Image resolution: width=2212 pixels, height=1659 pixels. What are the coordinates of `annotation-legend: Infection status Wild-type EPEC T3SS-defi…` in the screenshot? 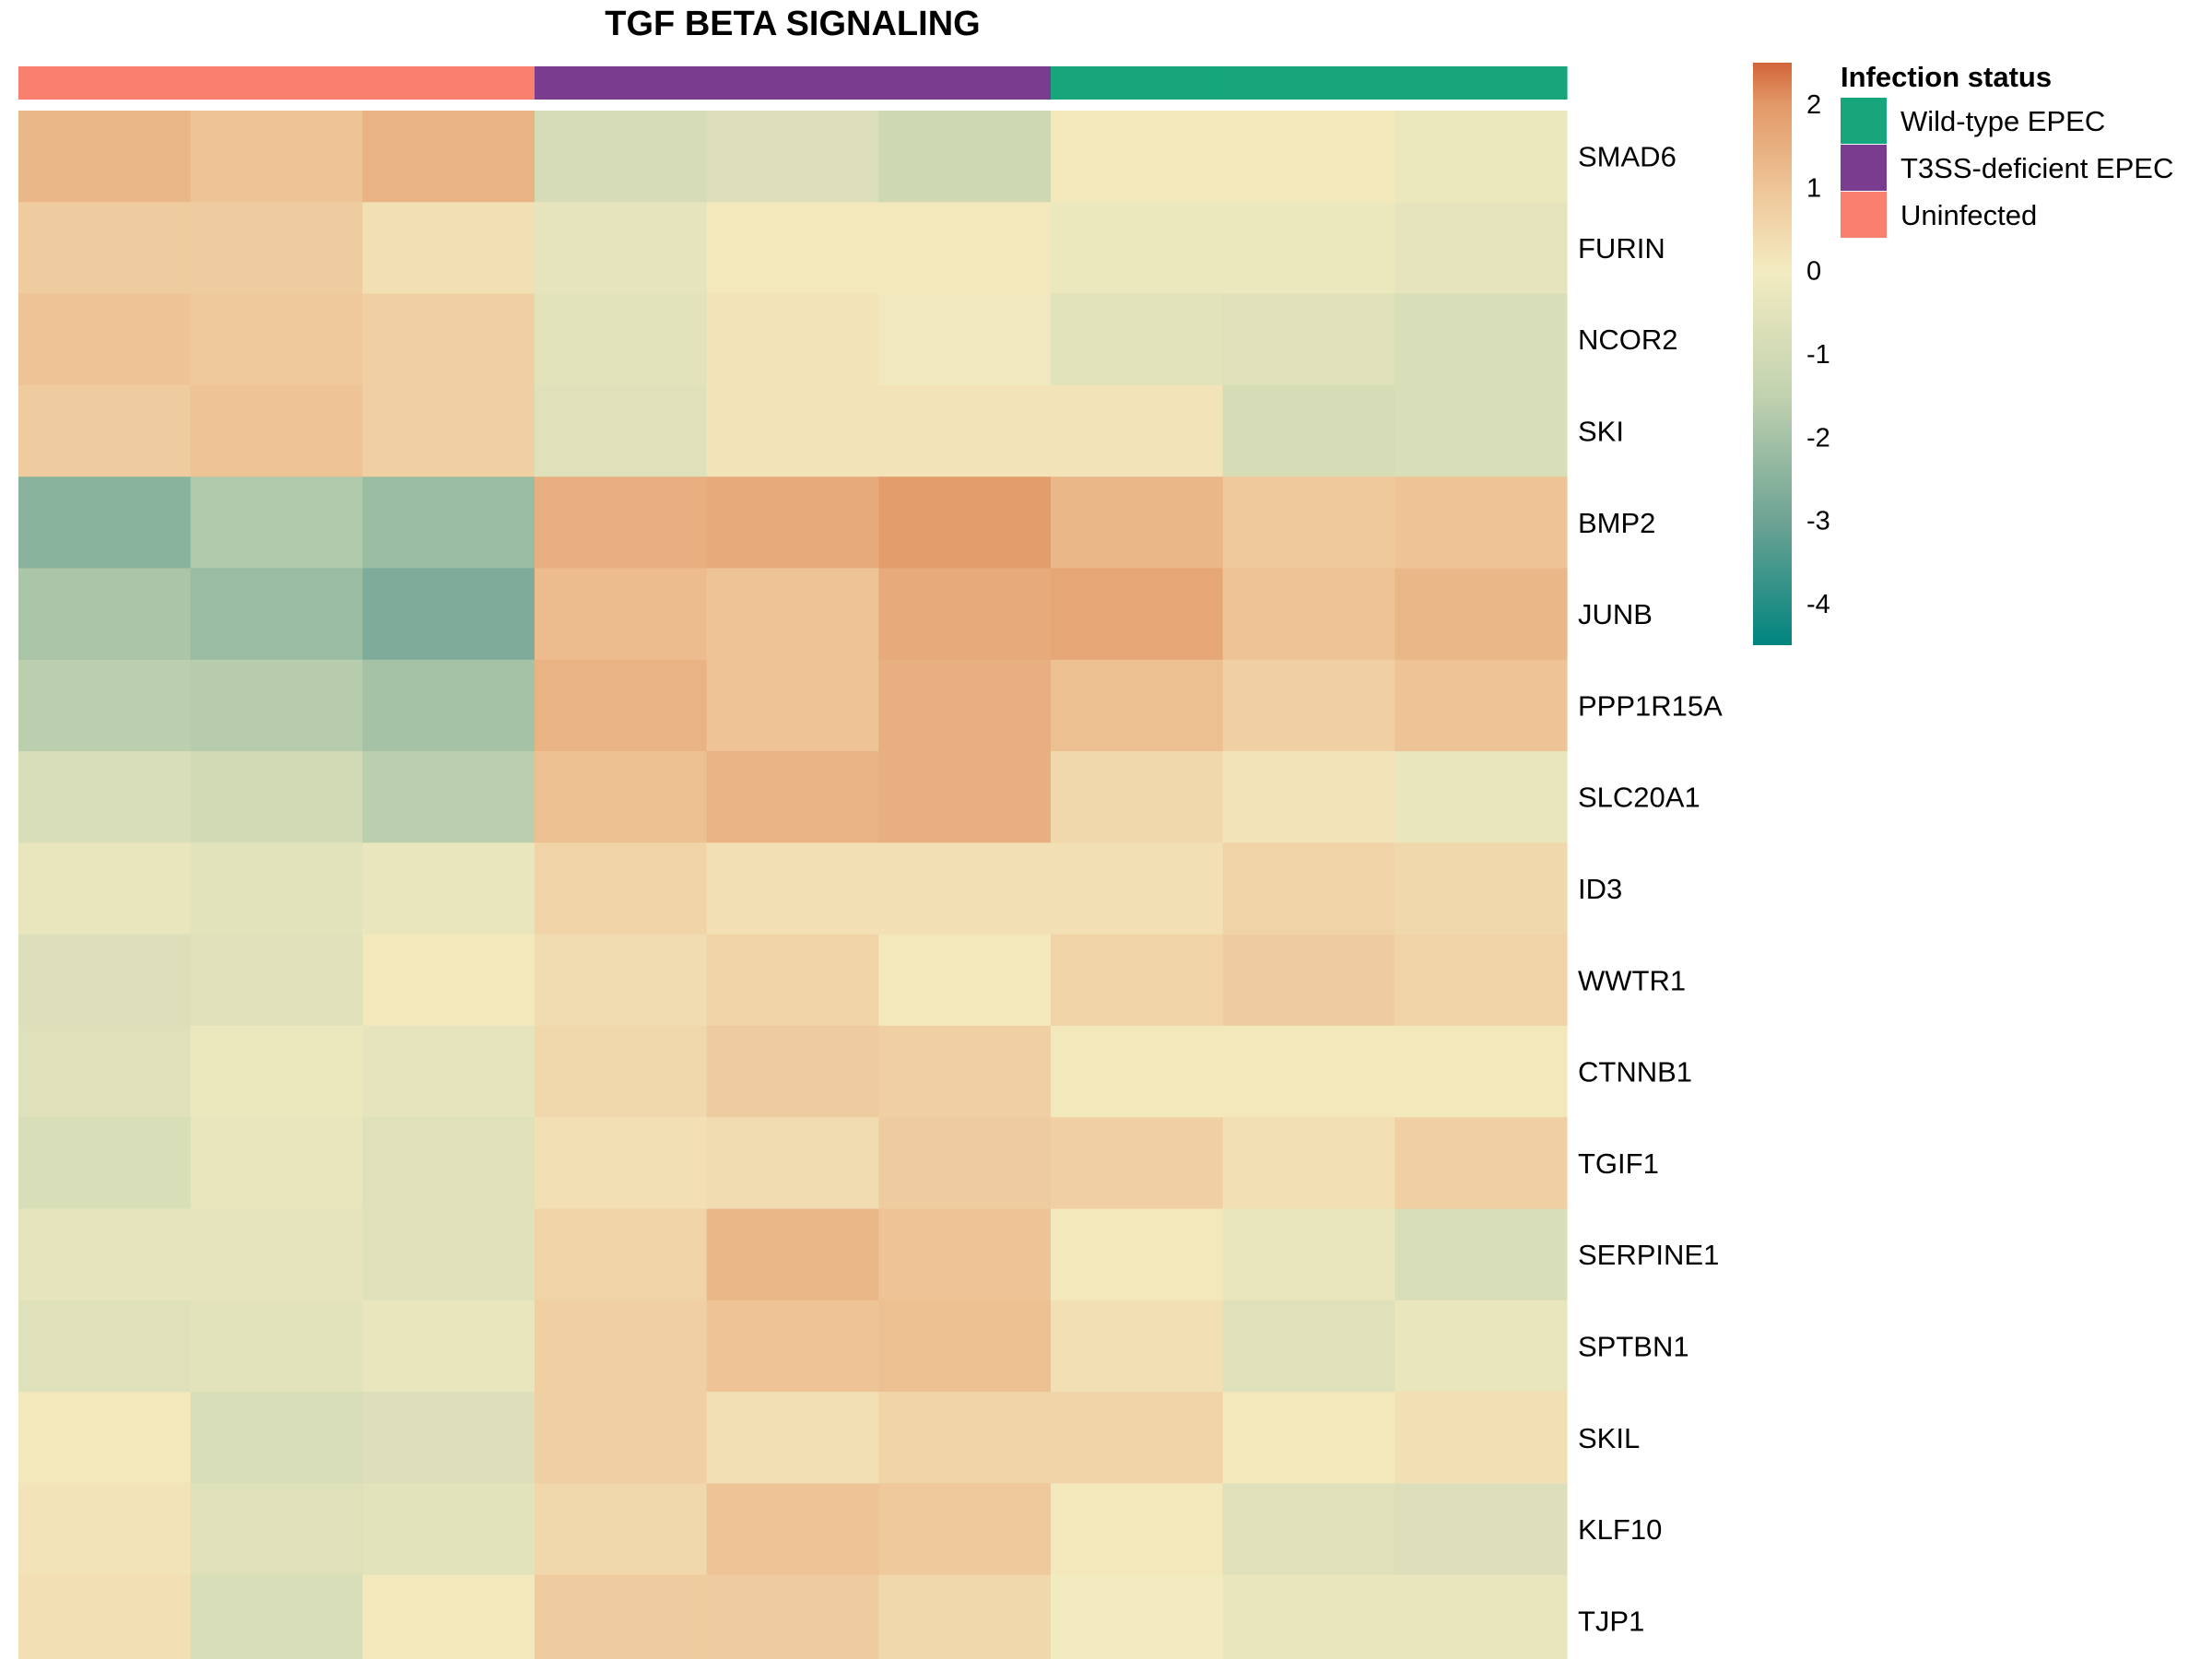 It's located at (2007, 149).